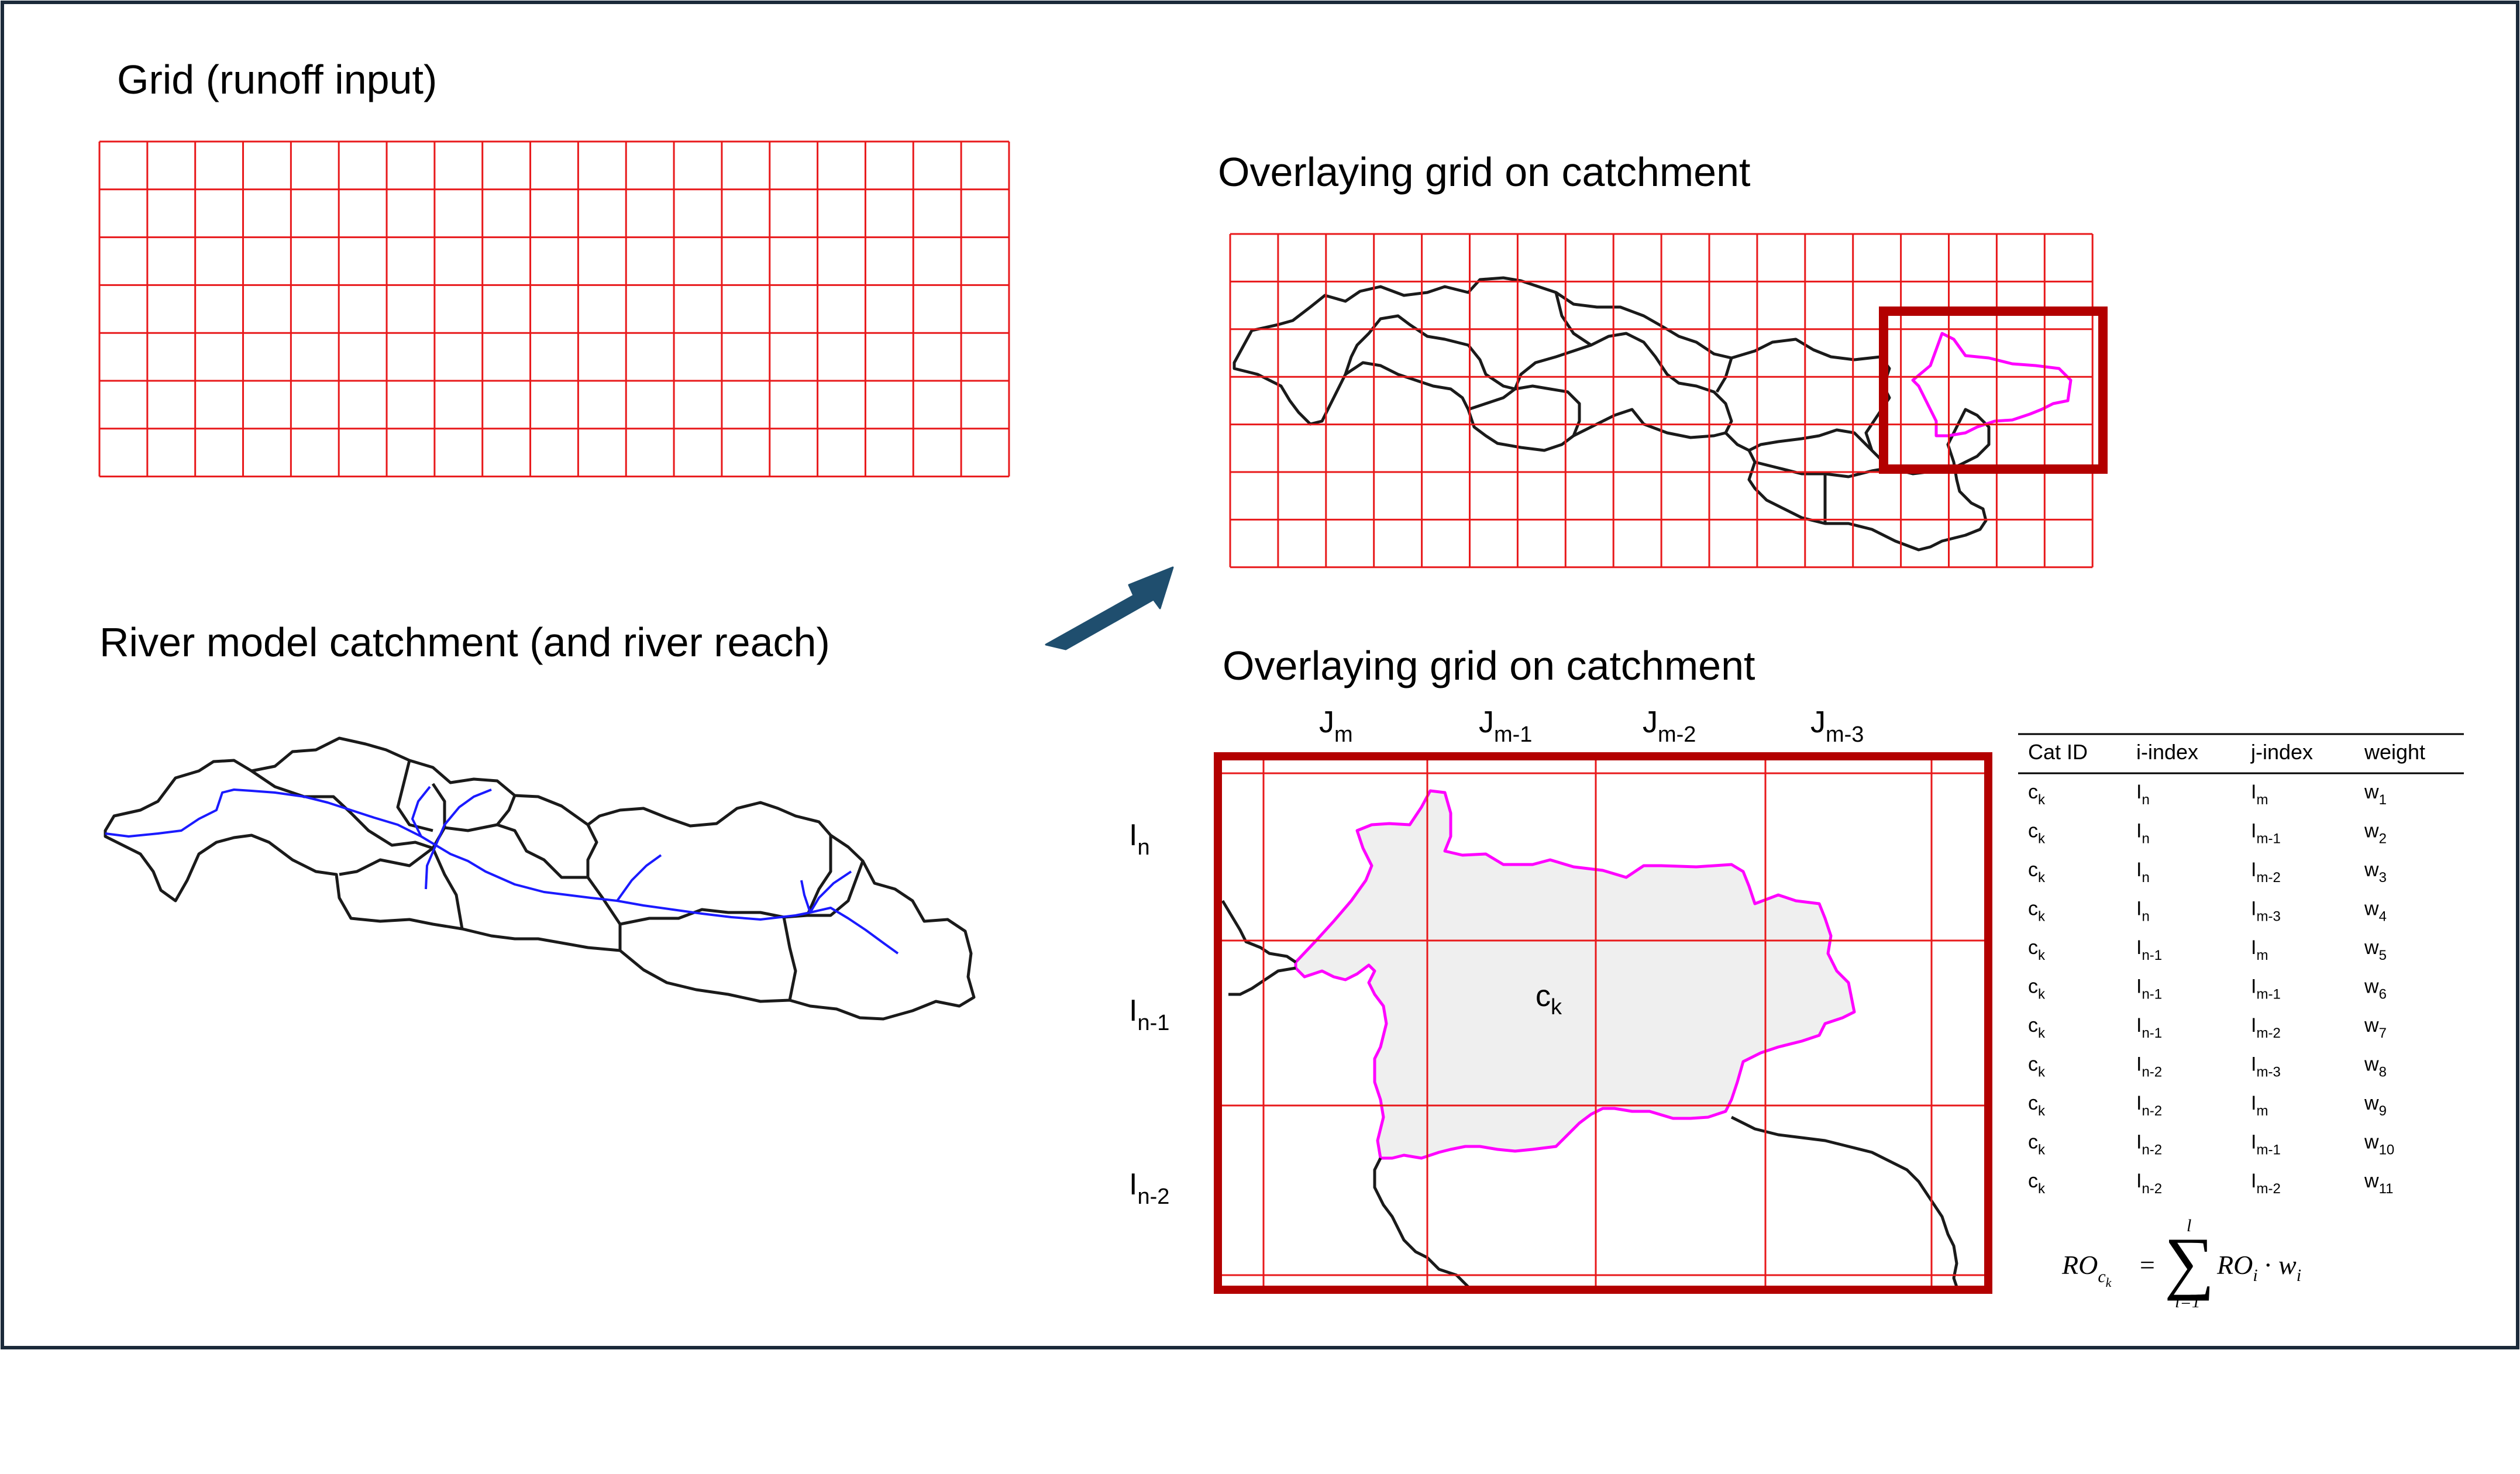  What do you see at coordinates (1336, 726) in the screenshot?
I see `column-label: Jm` at bounding box center [1336, 726].